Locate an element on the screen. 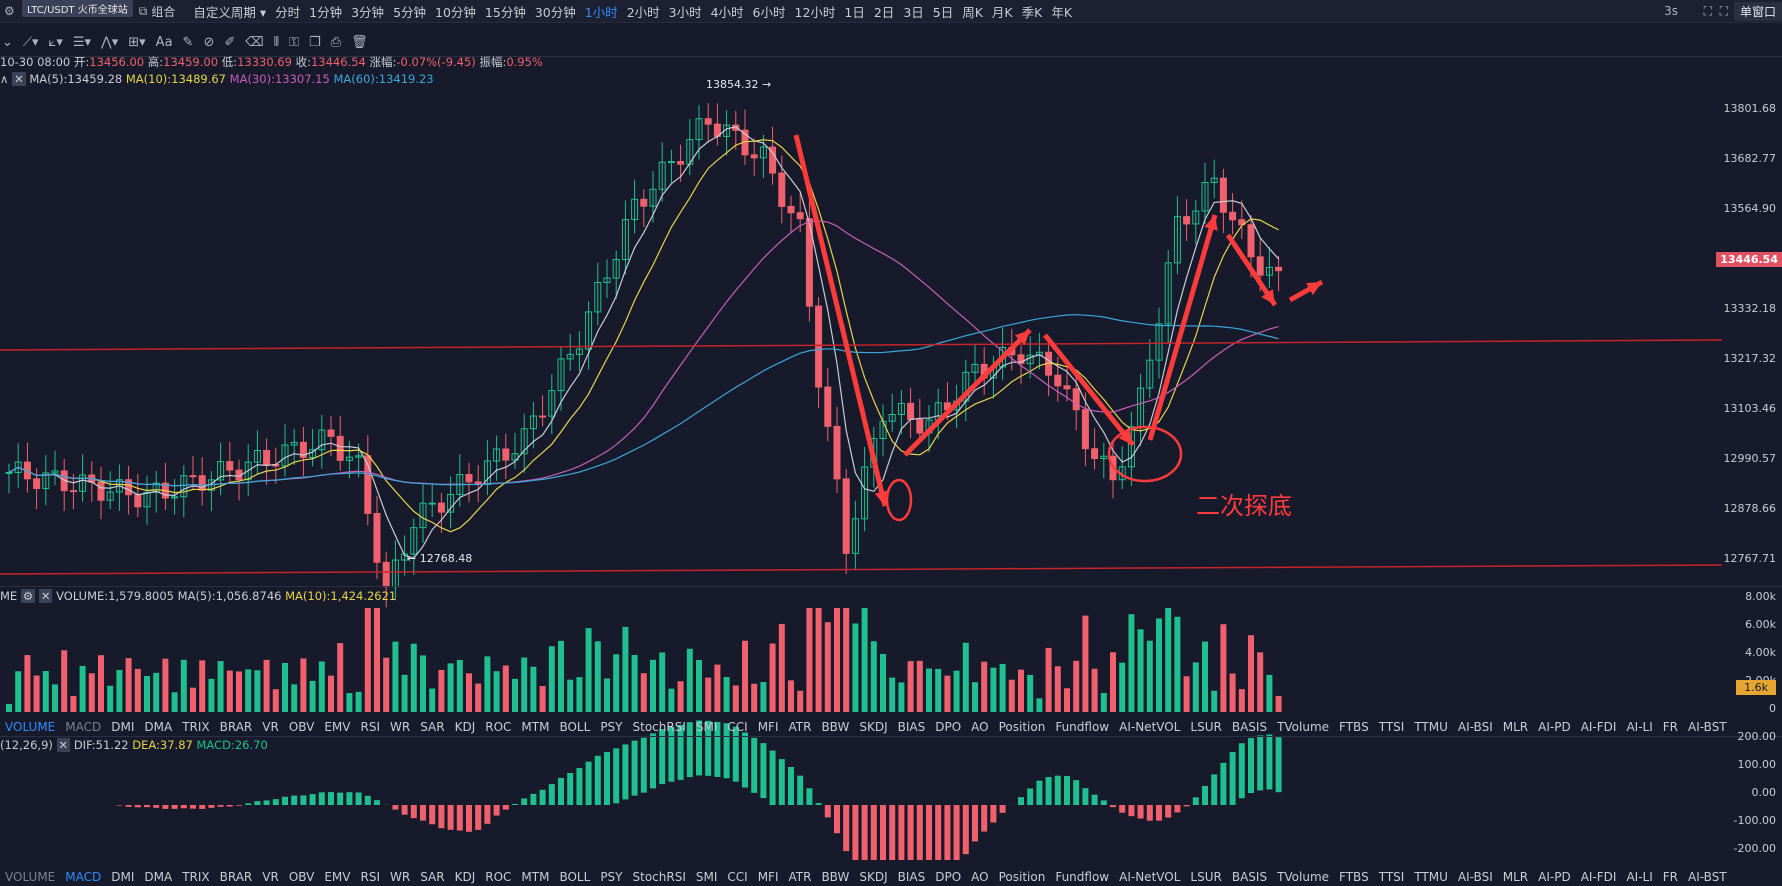 Image resolution: width=1782 pixels, height=886 pixels. copy-tool-icon: ❐ is located at coordinates (315, 42).